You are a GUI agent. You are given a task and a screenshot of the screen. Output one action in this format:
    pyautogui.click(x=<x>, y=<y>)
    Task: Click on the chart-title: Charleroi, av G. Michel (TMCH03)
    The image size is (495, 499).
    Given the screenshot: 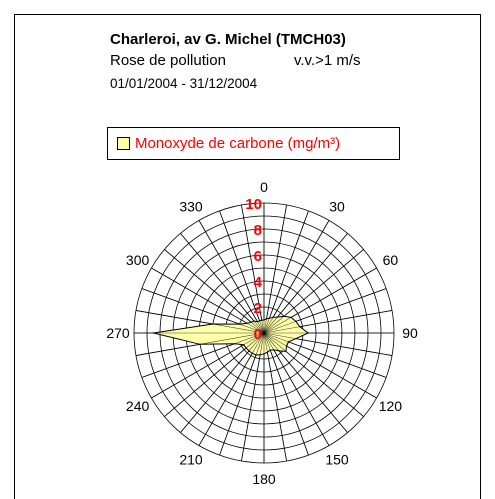 What is the action you would take?
    pyautogui.click(x=228, y=39)
    